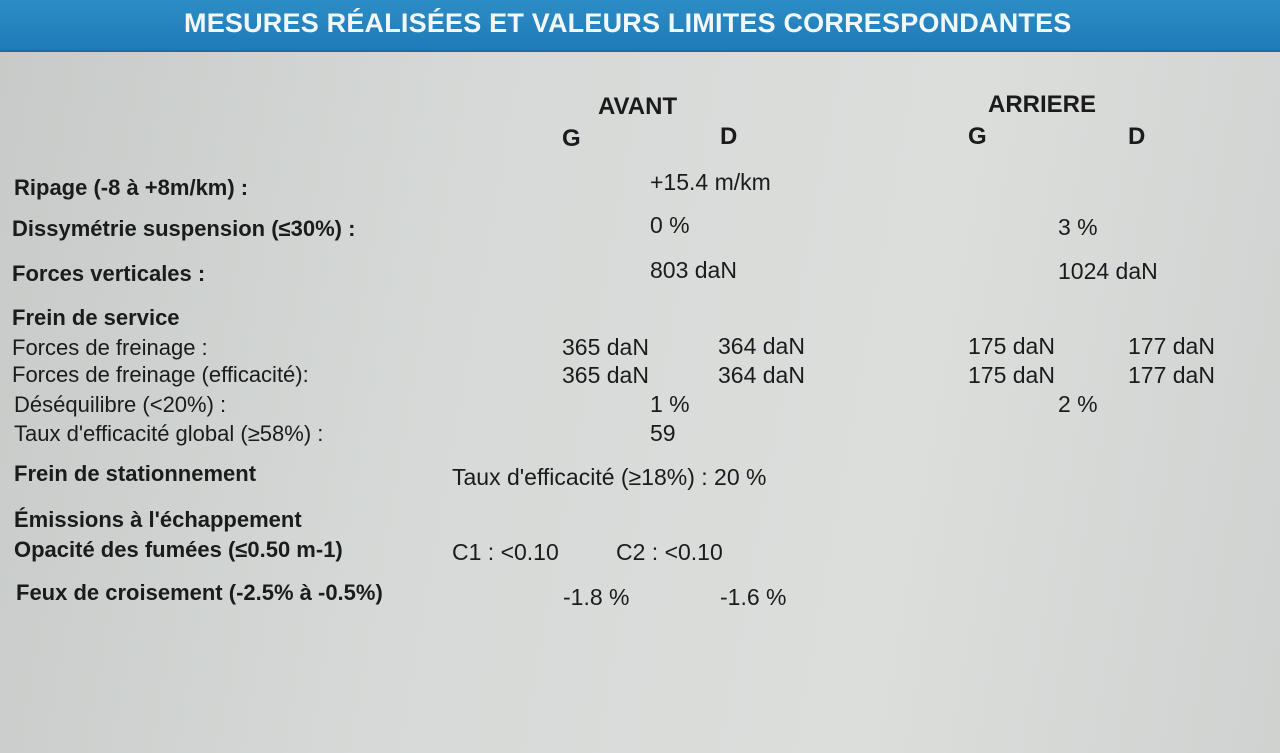  What do you see at coordinates (670, 225) in the screenshot?
I see `dissymetrie-avant-value: 0 %` at bounding box center [670, 225].